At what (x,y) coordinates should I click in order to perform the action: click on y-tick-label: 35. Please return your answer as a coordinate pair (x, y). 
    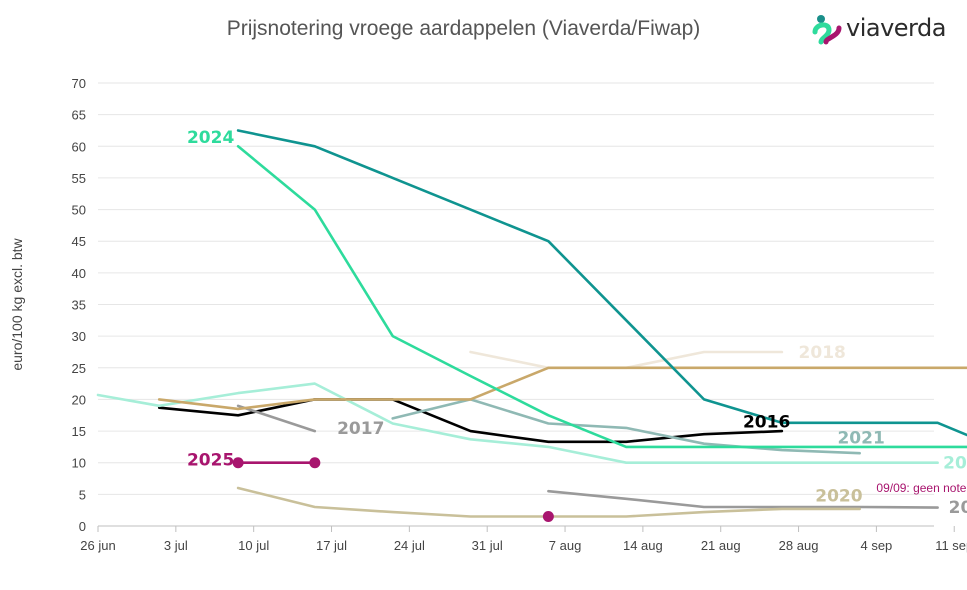
    Looking at the image, I should click on (79, 305).